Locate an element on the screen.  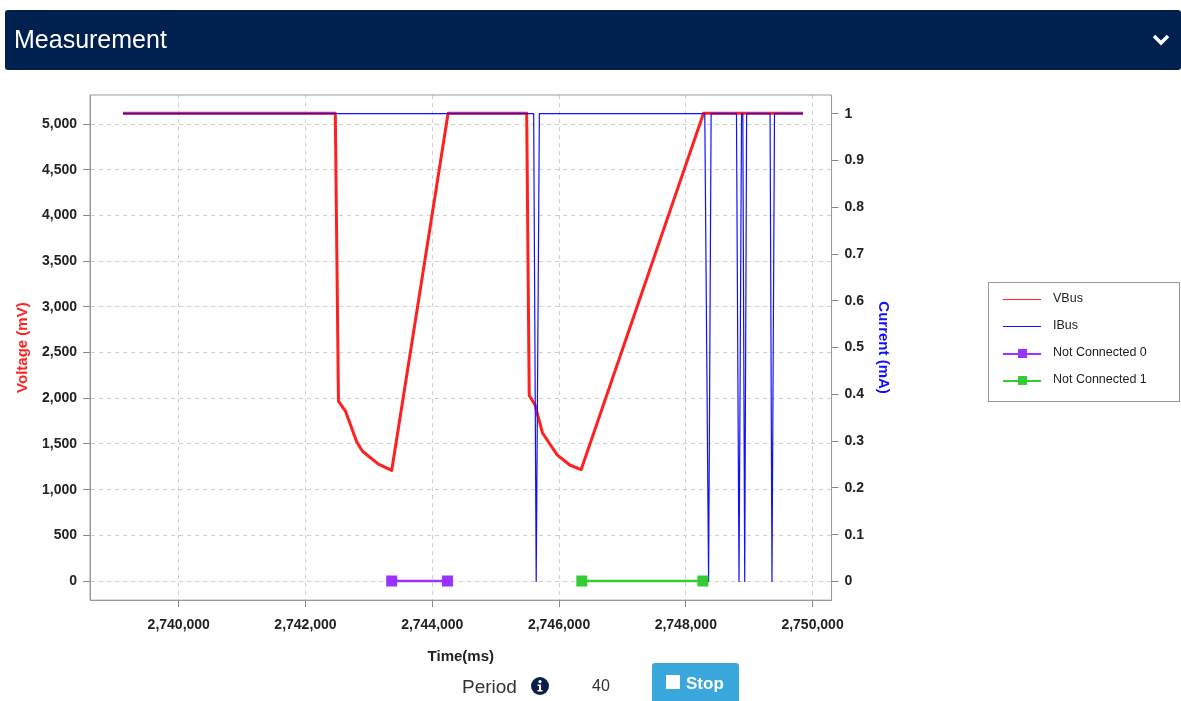
y-tick-label: 4,500 is located at coordinates (59, 168).